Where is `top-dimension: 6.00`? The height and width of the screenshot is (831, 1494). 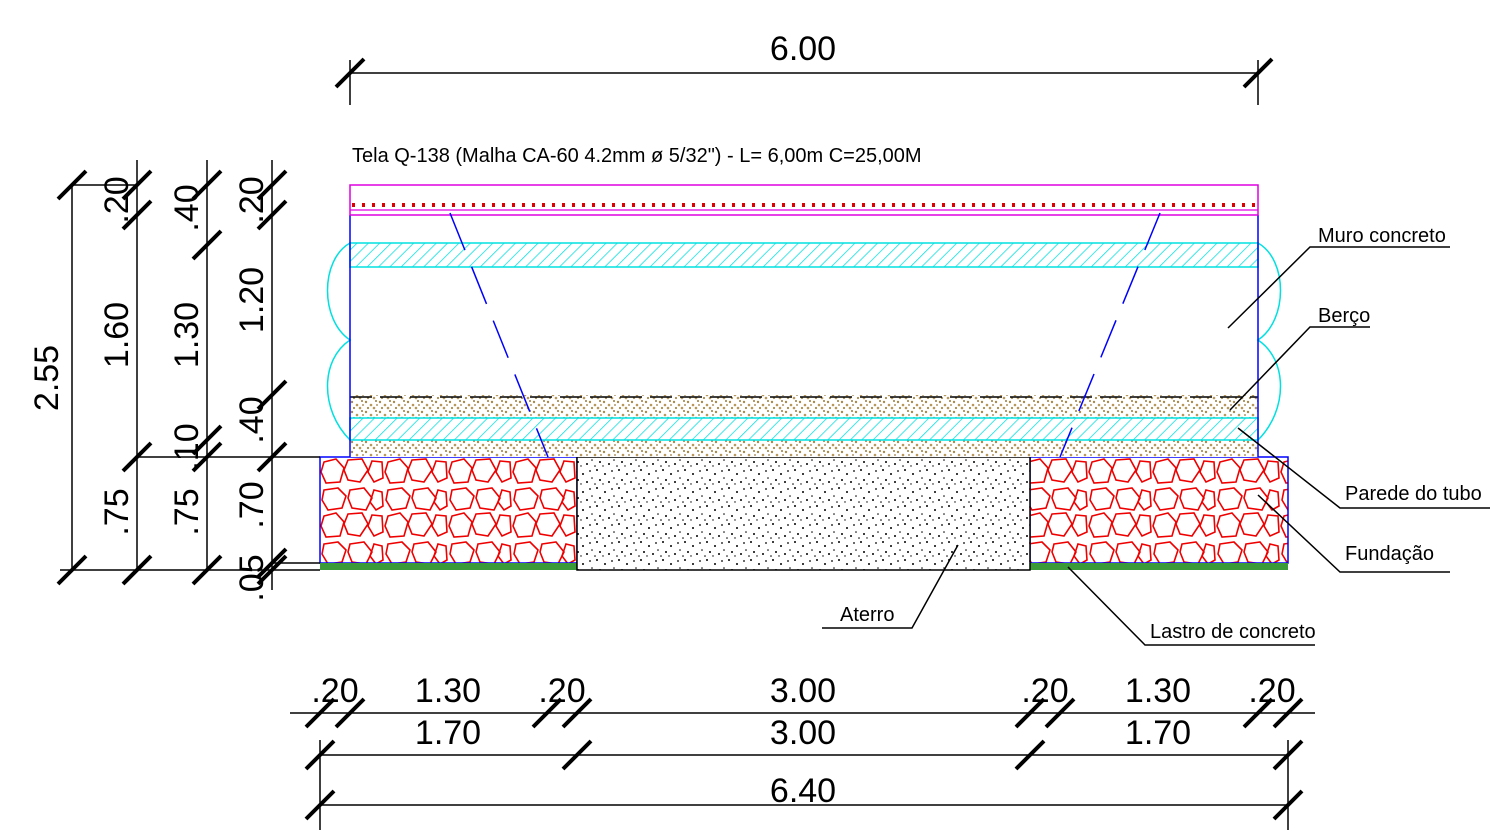
top-dimension: 6.00 is located at coordinates (803, 49).